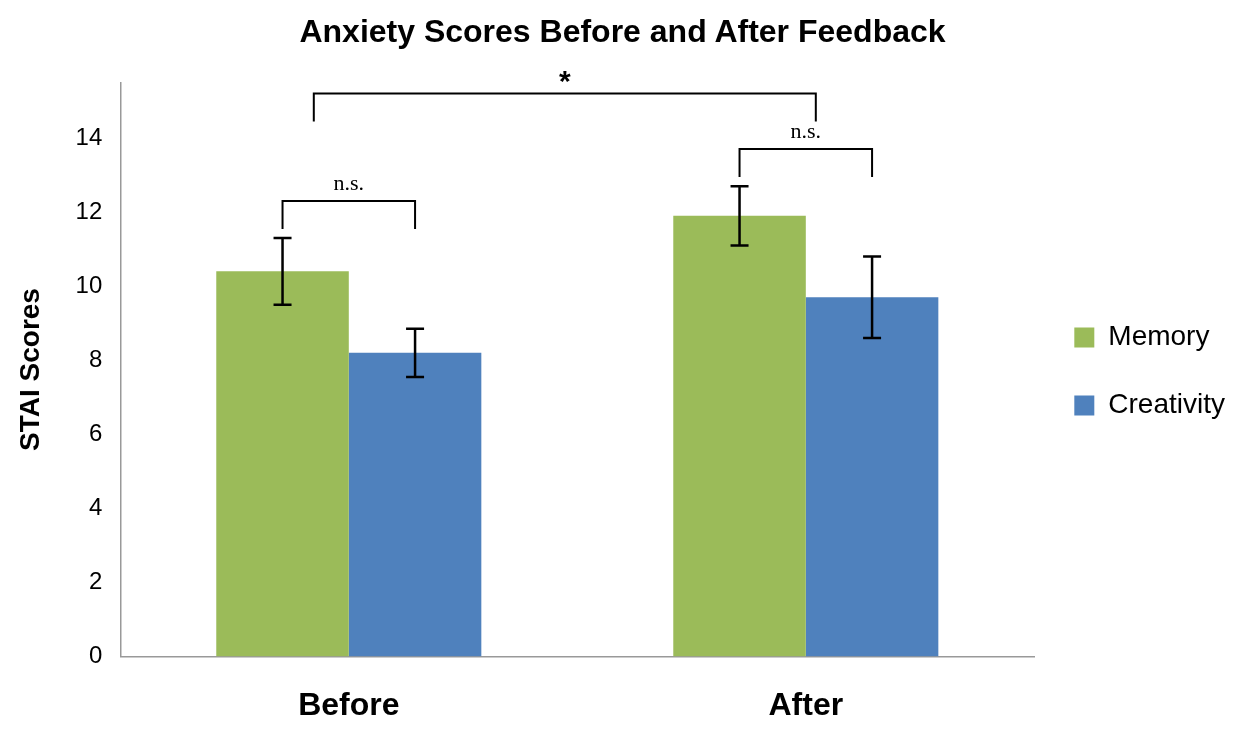 This screenshot has height=748, width=1245. I want to click on y-tick-label: 12, so click(89, 210).